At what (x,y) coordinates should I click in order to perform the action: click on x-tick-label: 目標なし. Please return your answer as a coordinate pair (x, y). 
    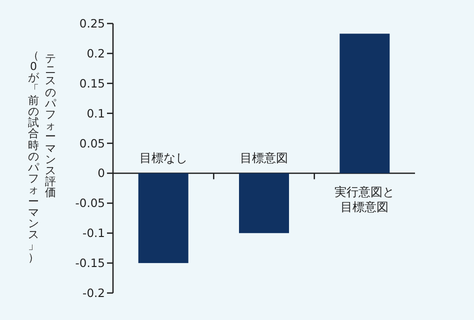
    Looking at the image, I should click on (163, 158).